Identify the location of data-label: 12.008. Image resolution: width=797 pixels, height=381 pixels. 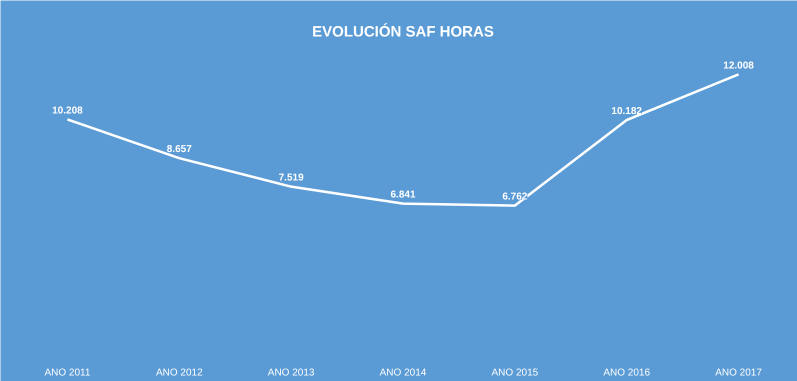
(738, 66).